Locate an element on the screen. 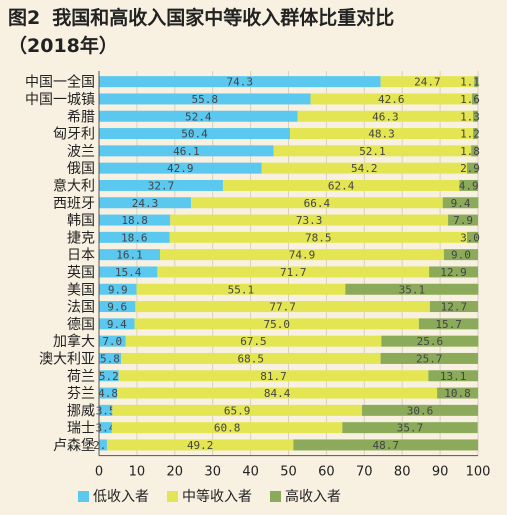 The image size is (507, 515). data-label-middle-20: 60.8 is located at coordinates (227, 428).